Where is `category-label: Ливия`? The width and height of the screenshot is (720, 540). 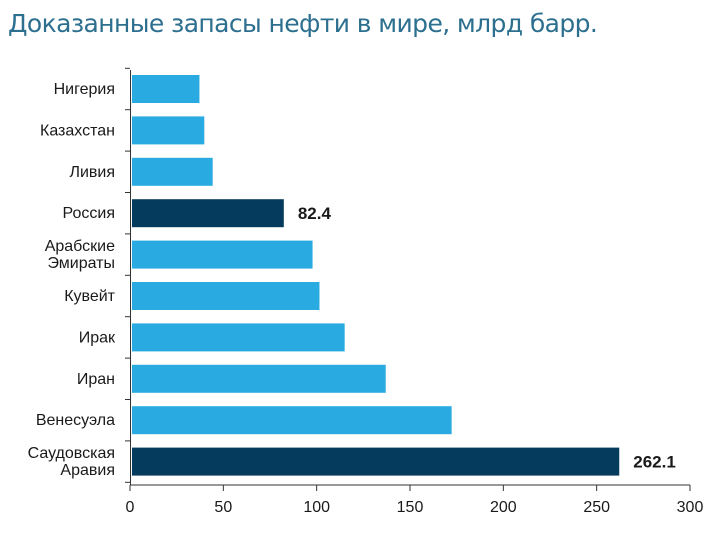 category-label: Ливия is located at coordinates (92, 172).